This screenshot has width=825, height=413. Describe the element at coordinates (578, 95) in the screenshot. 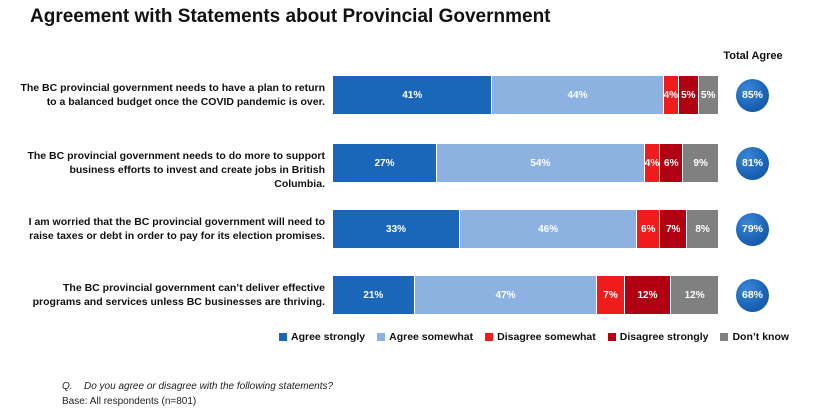

I see `bar-segment: 44%` at that location.